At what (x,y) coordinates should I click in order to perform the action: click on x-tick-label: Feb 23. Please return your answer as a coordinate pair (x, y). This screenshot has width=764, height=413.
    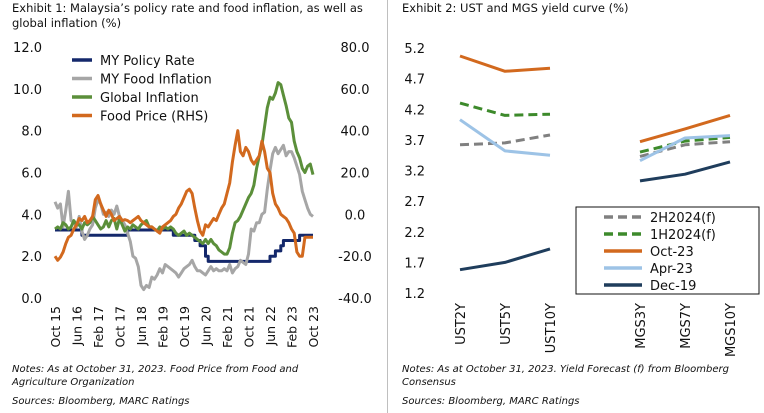
    Looking at the image, I should click on (292, 327).